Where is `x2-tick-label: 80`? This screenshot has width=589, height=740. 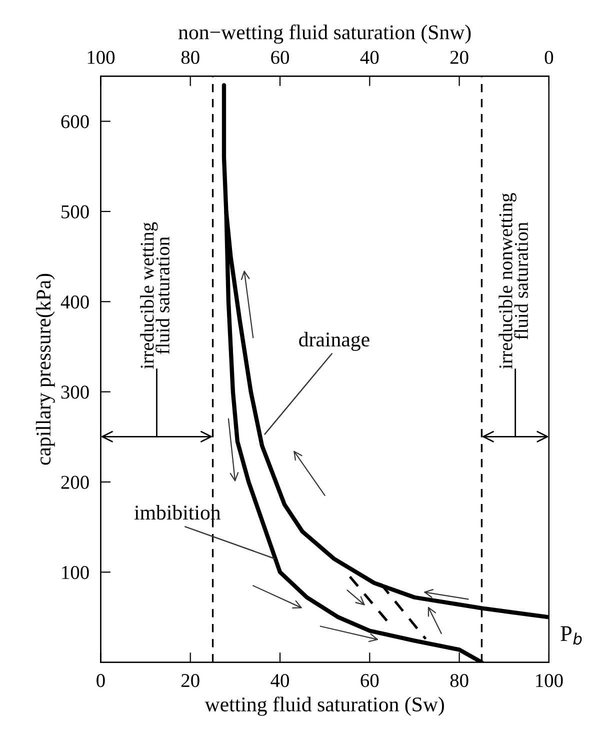 x2-tick-label: 80 is located at coordinates (190, 57).